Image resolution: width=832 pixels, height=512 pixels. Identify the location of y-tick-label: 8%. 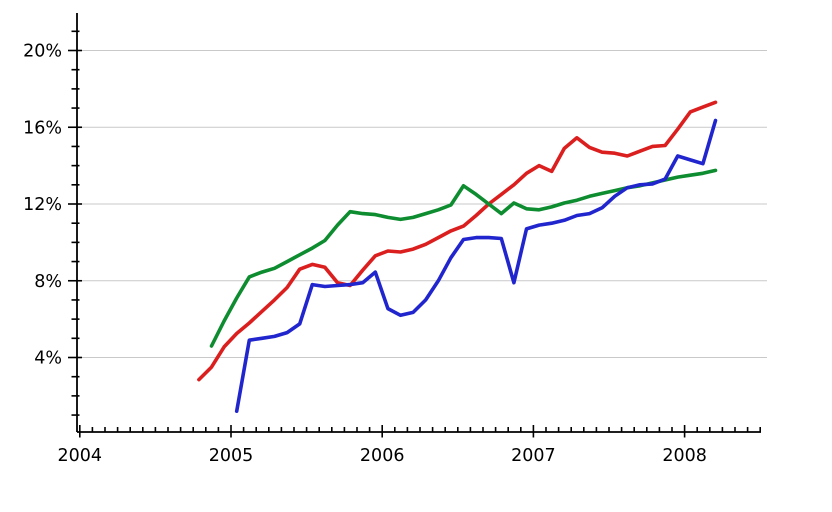
(48, 282).